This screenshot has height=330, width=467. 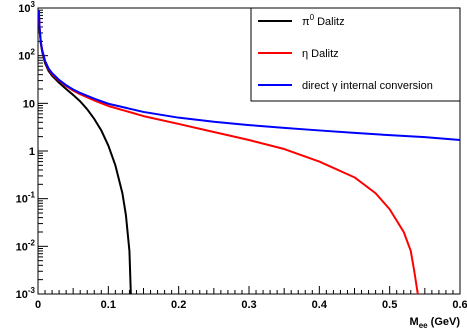 What do you see at coordinates (248, 305) in the screenshot?
I see `x-tick-label: 0.3` at bounding box center [248, 305].